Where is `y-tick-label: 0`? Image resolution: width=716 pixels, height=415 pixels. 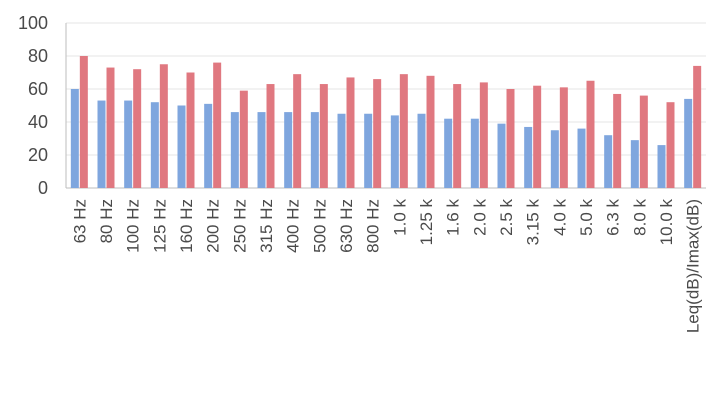
y-tick-label: 0 is located at coordinates (43, 188).